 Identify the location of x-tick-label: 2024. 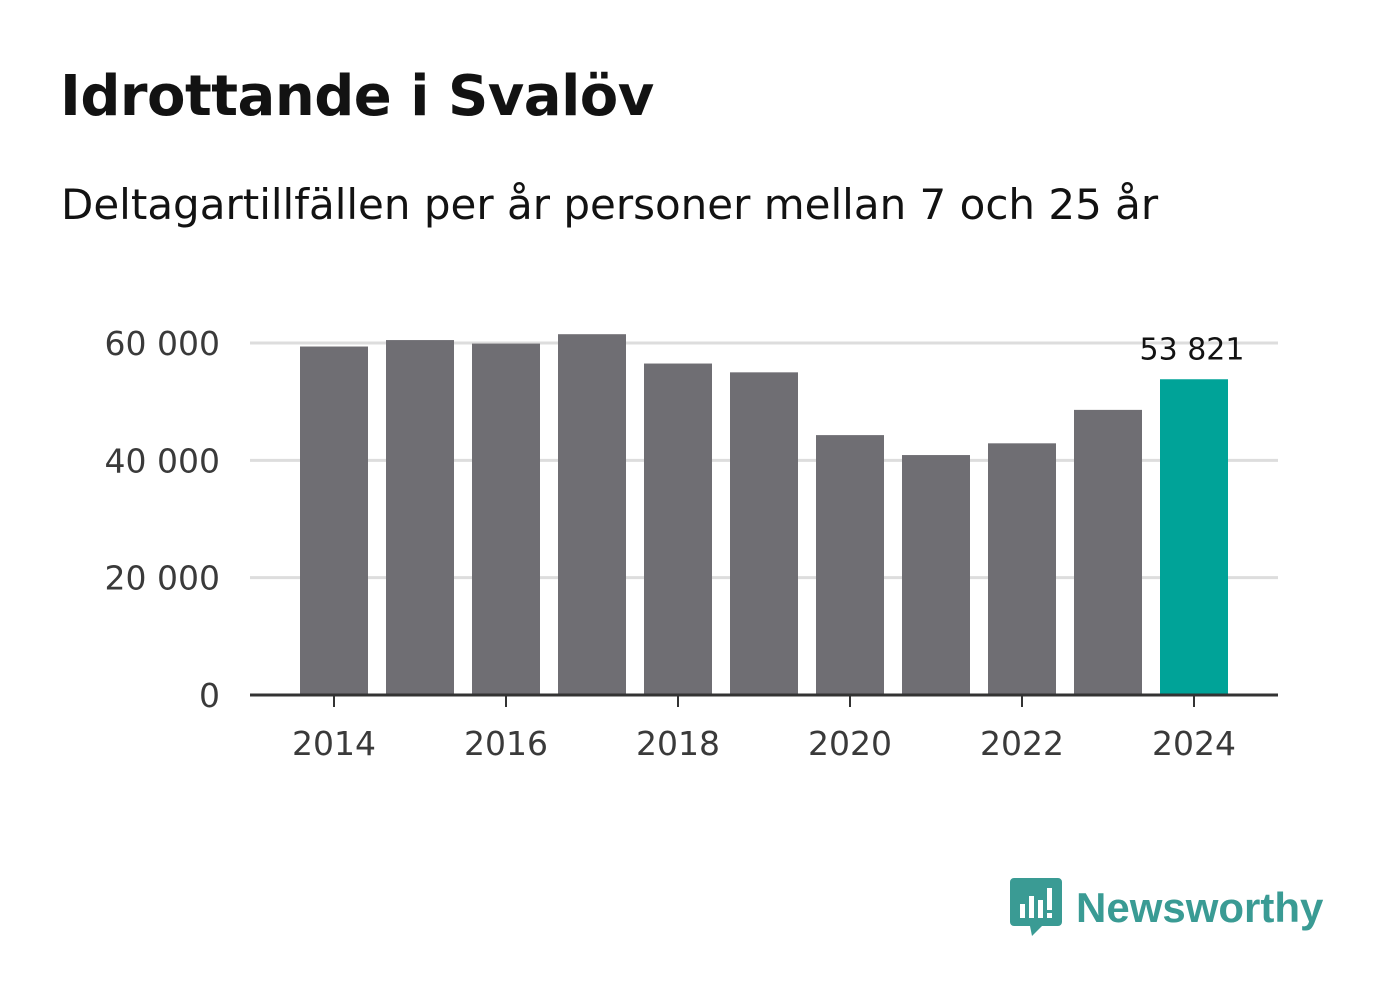
(1194, 743).